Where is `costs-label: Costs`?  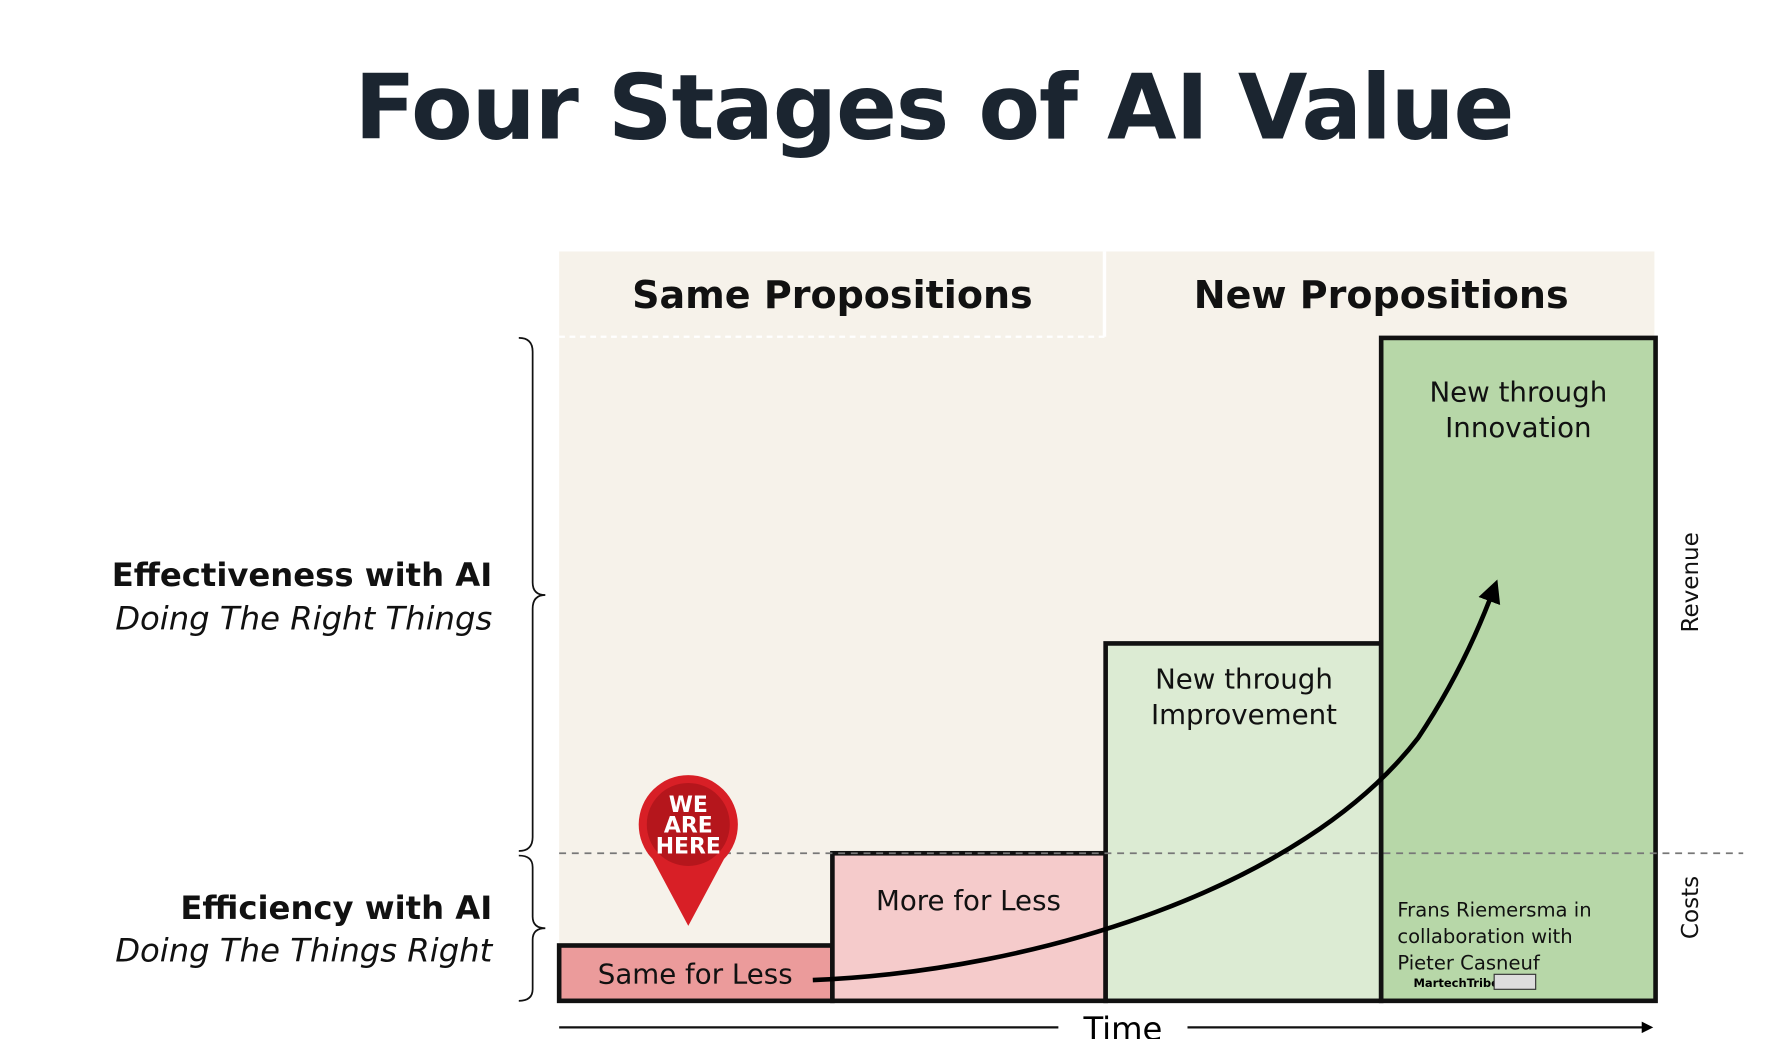
costs-label: Costs is located at coordinates (1691, 907).